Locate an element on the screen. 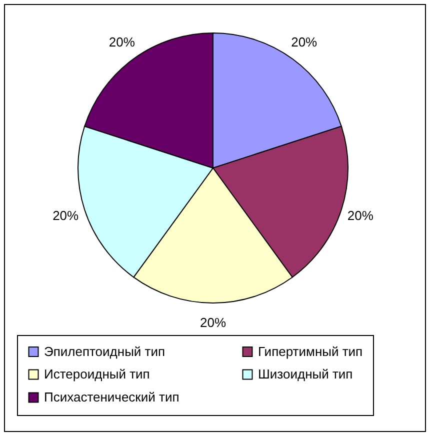 The height and width of the screenshot is (438, 432). legend-label: Психастенический тип is located at coordinates (112, 397).